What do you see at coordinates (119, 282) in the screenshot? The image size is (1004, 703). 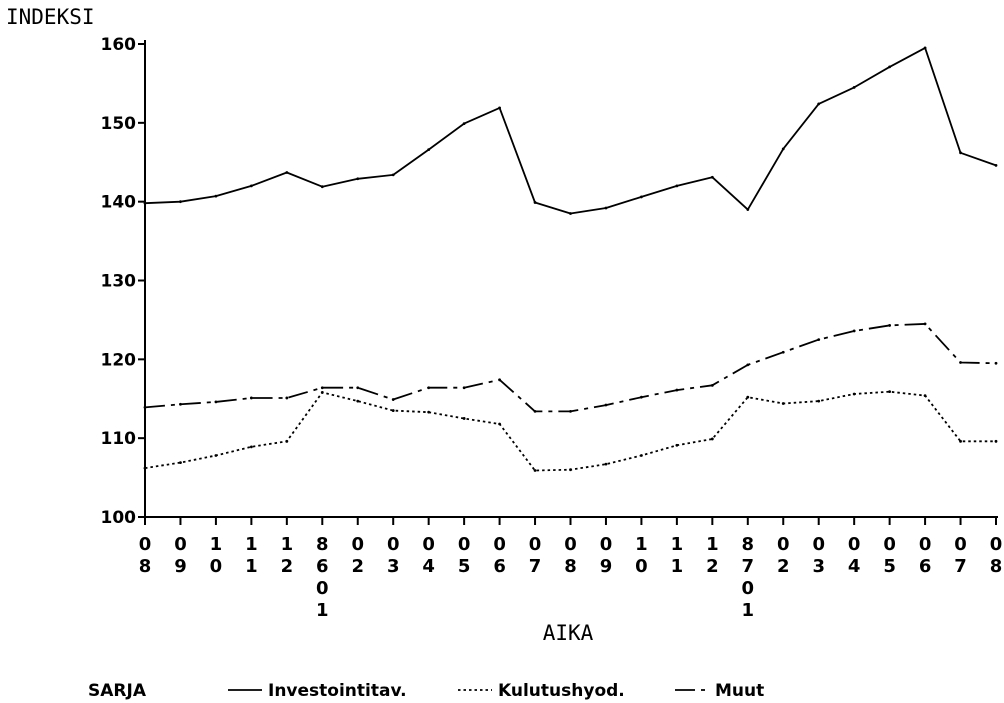 I see `y-tick-label: 130` at bounding box center [119, 282].